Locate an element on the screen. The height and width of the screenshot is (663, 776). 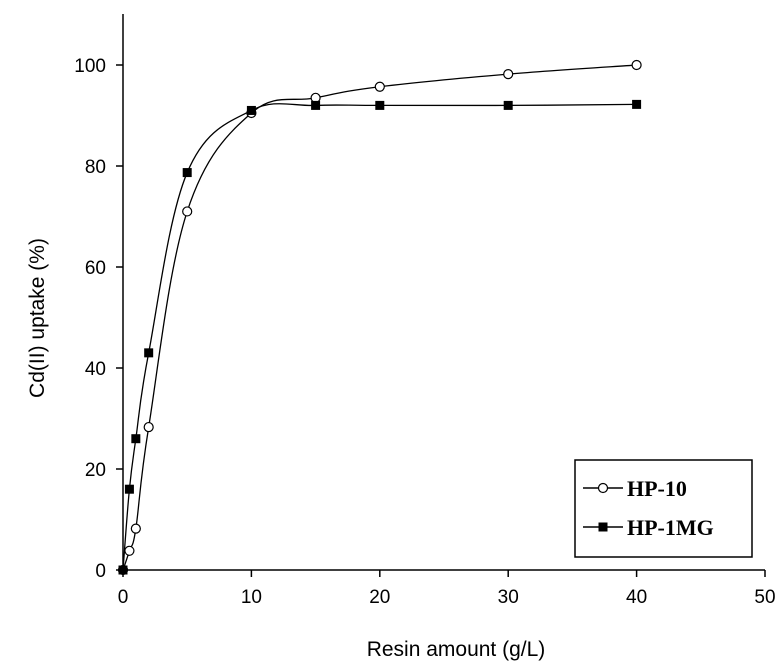
y-tick-label: 40 is located at coordinates (95, 369).